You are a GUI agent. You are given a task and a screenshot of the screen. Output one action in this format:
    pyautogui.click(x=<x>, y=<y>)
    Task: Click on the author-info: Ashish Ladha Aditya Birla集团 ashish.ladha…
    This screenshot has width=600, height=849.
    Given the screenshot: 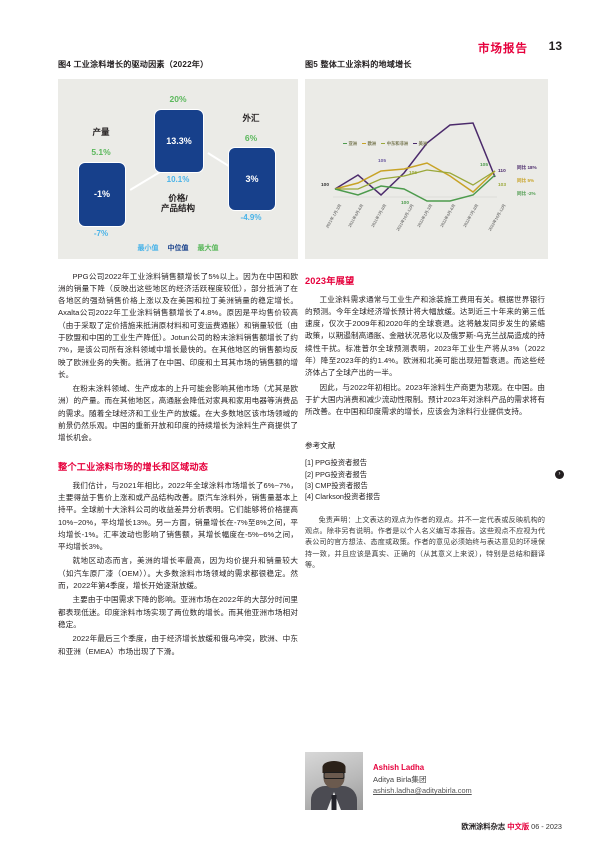 What is the action you would take?
    pyautogui.click(x=422, y=781)
    